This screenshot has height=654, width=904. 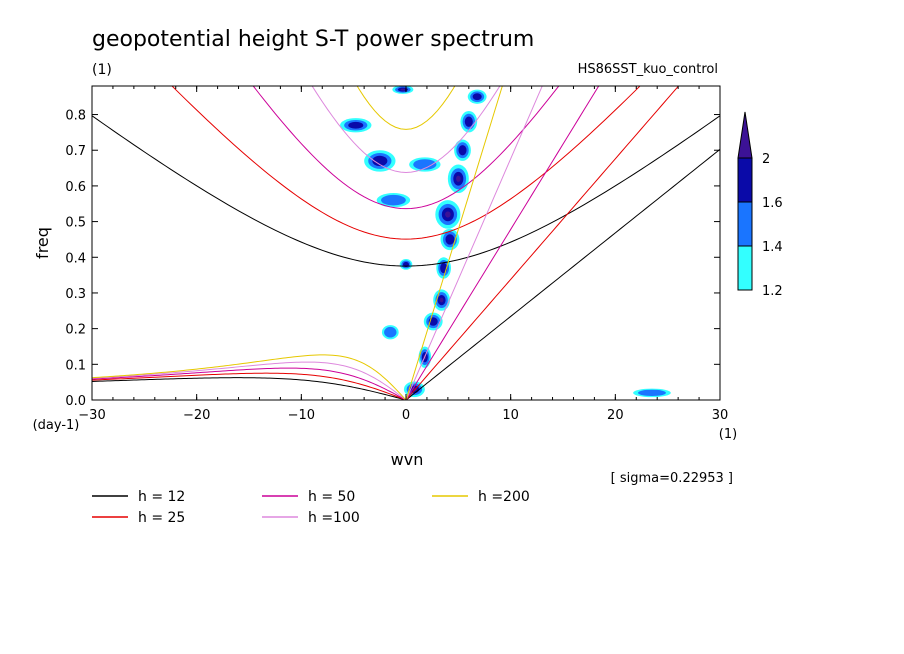 I want to click on units-label: (1), so click(x=102, y=70).